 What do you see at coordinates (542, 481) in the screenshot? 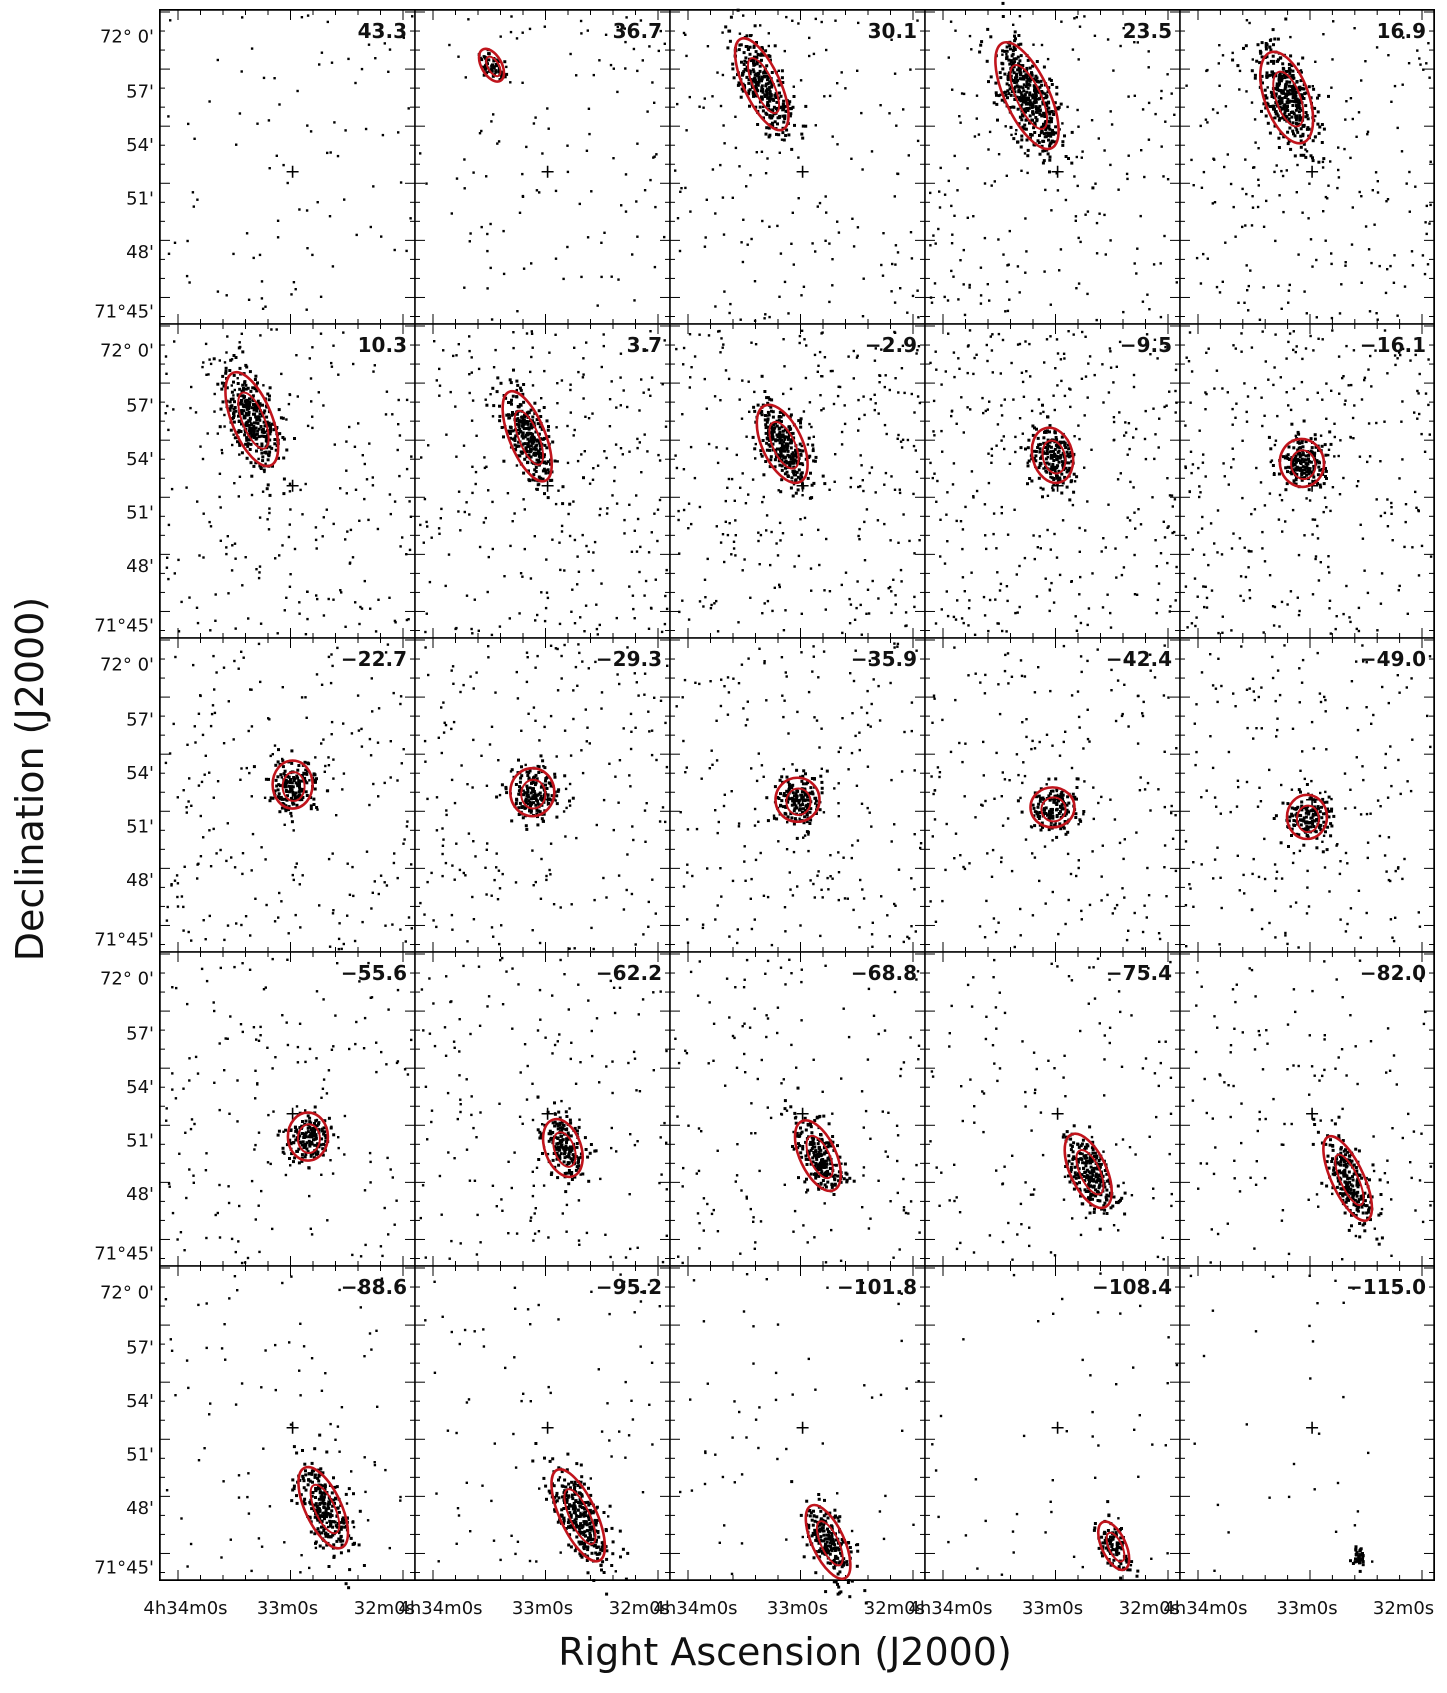
I see `channel-panel: 3.7` at bounding box center [542, 481].